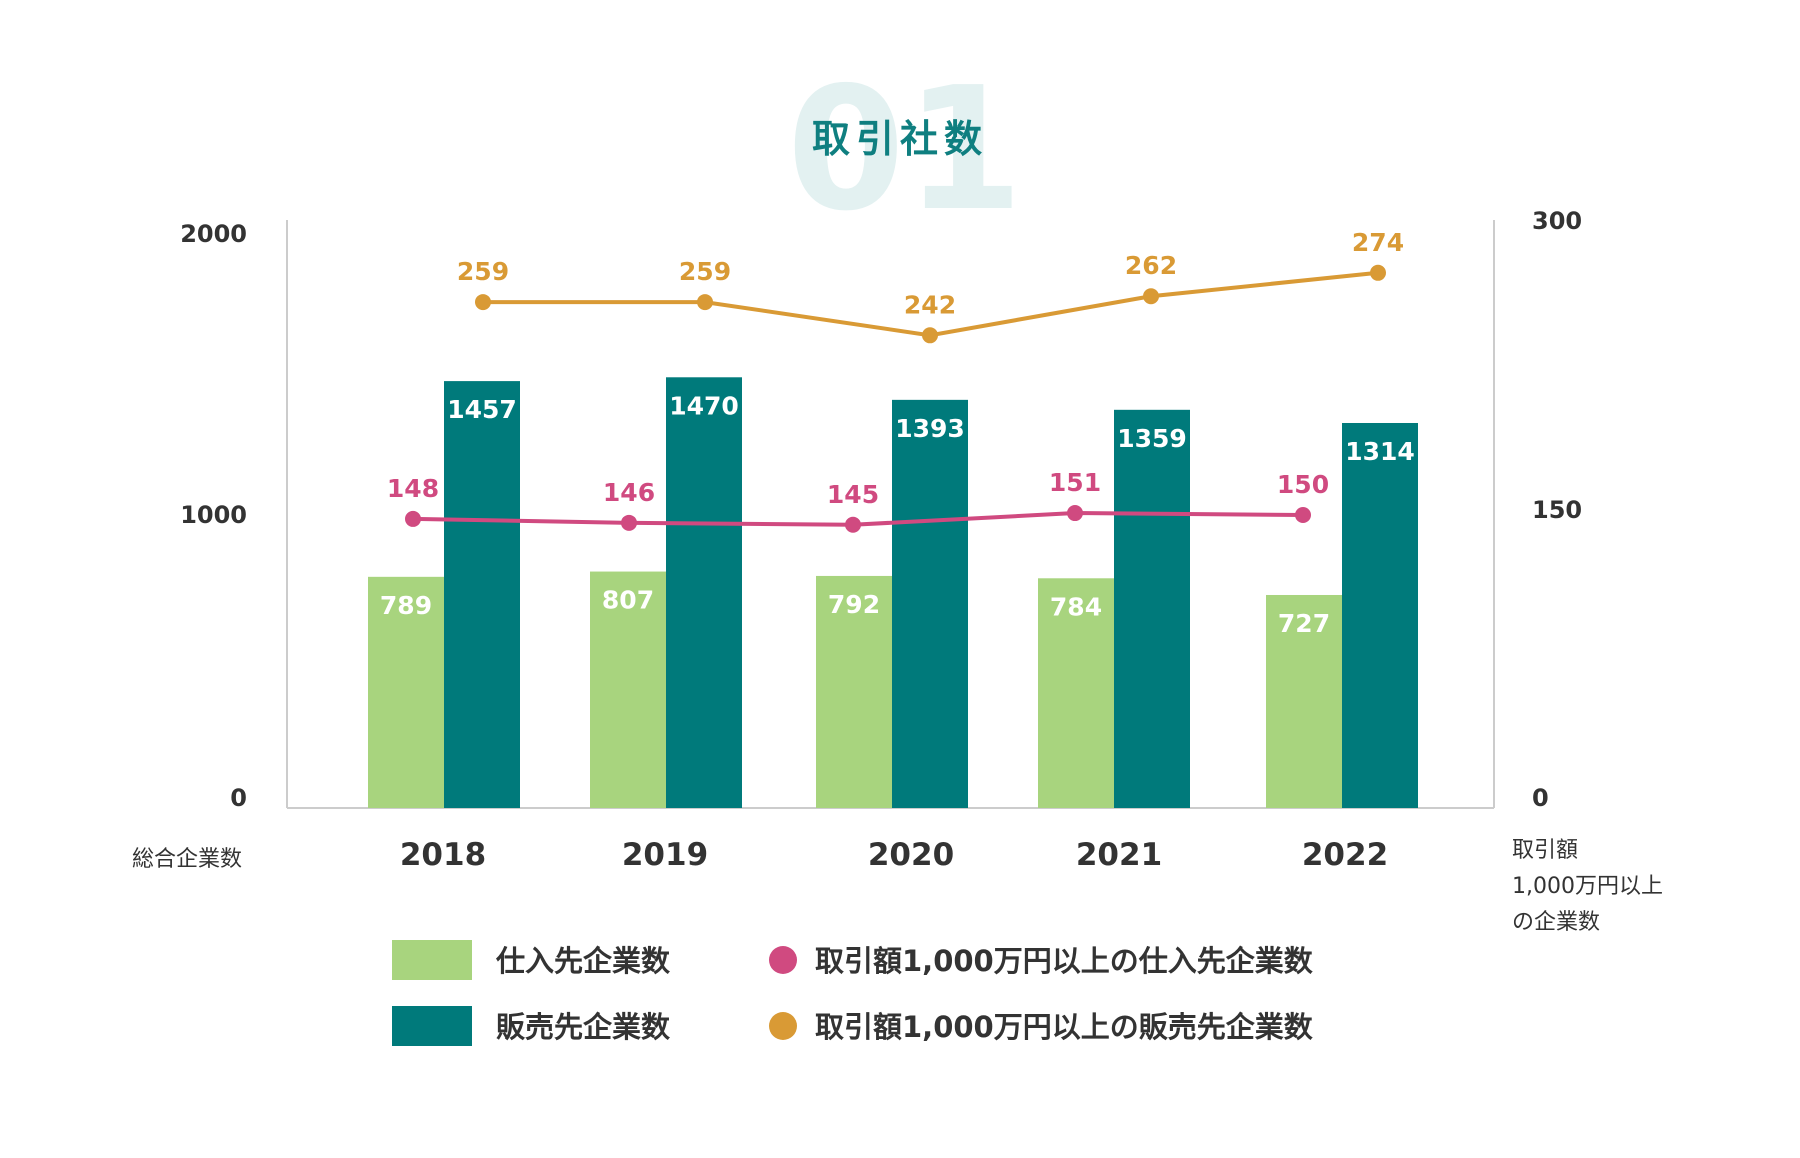 Image resolution: width=1800 pixels, height=1158 pixels. Describe the element at coordinates (1076, 606) in the screenshot. I see `bar-value-label: 784` at that location.